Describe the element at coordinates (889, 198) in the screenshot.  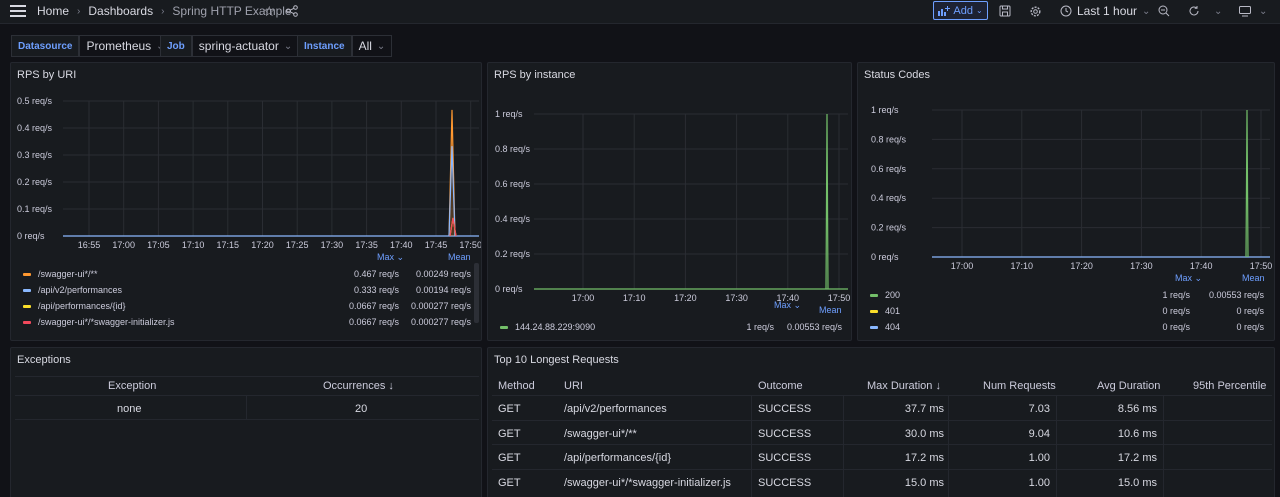
I see `y-tick-label: 0.4 req/s` at that location.